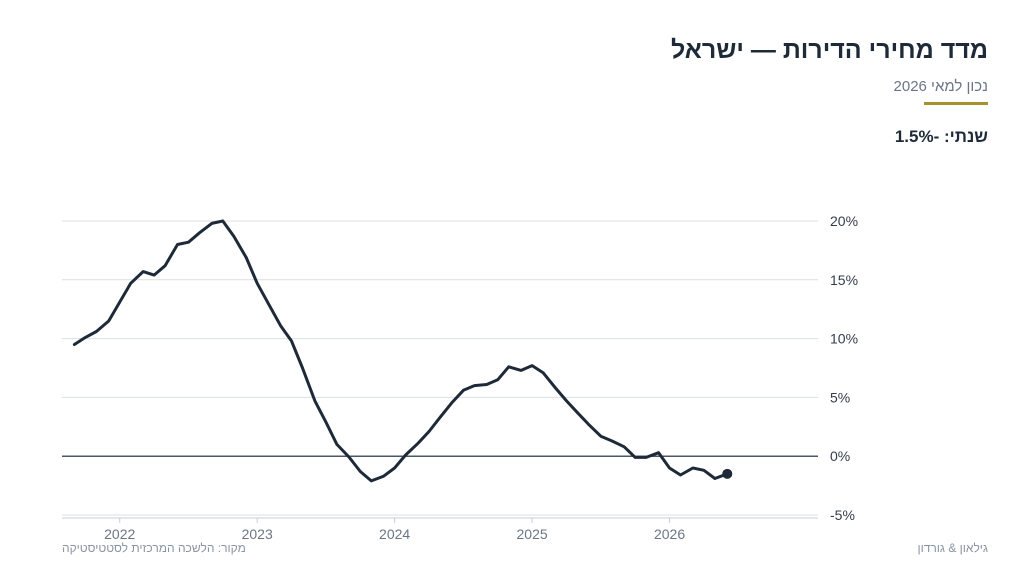 Image resolution: width=1024 pixels, height=576 pixels. I want to click on chart-subtitle: נכון למאי 2026, so click(940, 86).